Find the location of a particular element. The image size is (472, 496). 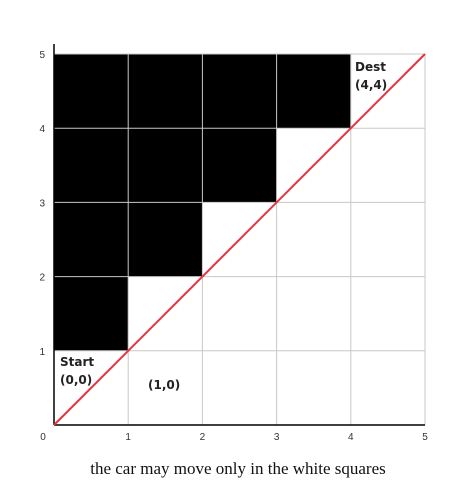

y-tick-label: 2 is located at coordinates (42, 278).